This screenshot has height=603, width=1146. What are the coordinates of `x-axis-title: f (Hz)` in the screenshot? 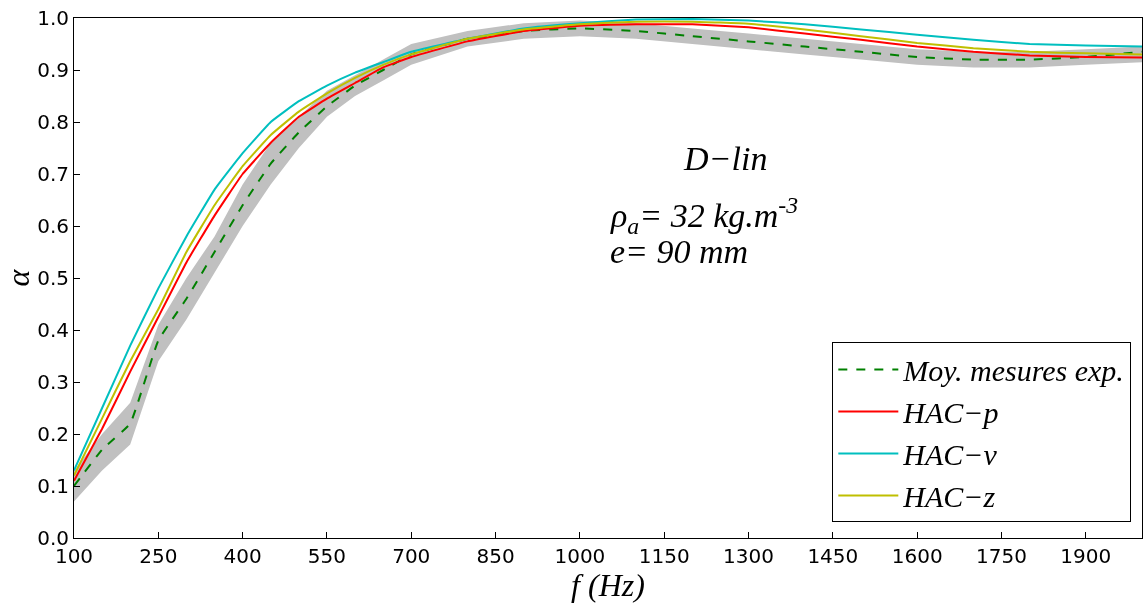 It's located at (608, 585).